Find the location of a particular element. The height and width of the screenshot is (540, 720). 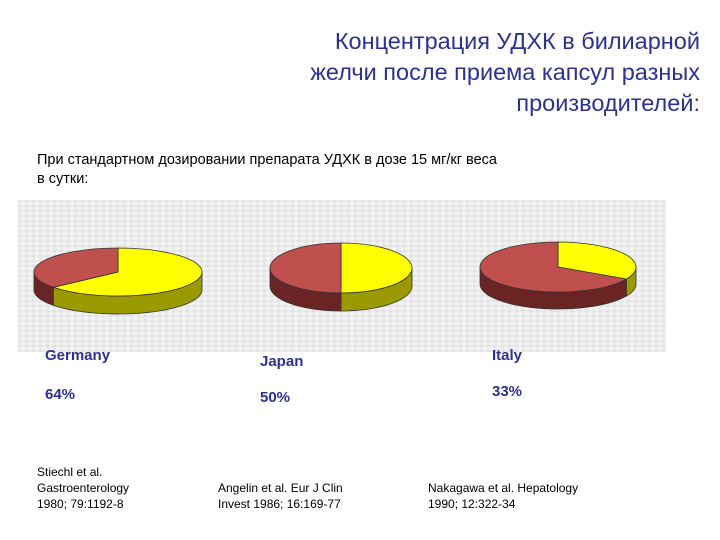

pie-label-germany: Germany is located at coordinates (78, 355).